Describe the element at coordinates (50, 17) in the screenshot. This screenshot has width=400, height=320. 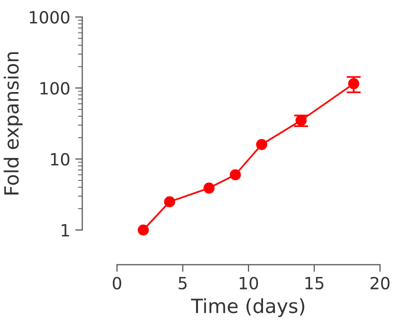
I see `y-tick-label: 1000` at that location.